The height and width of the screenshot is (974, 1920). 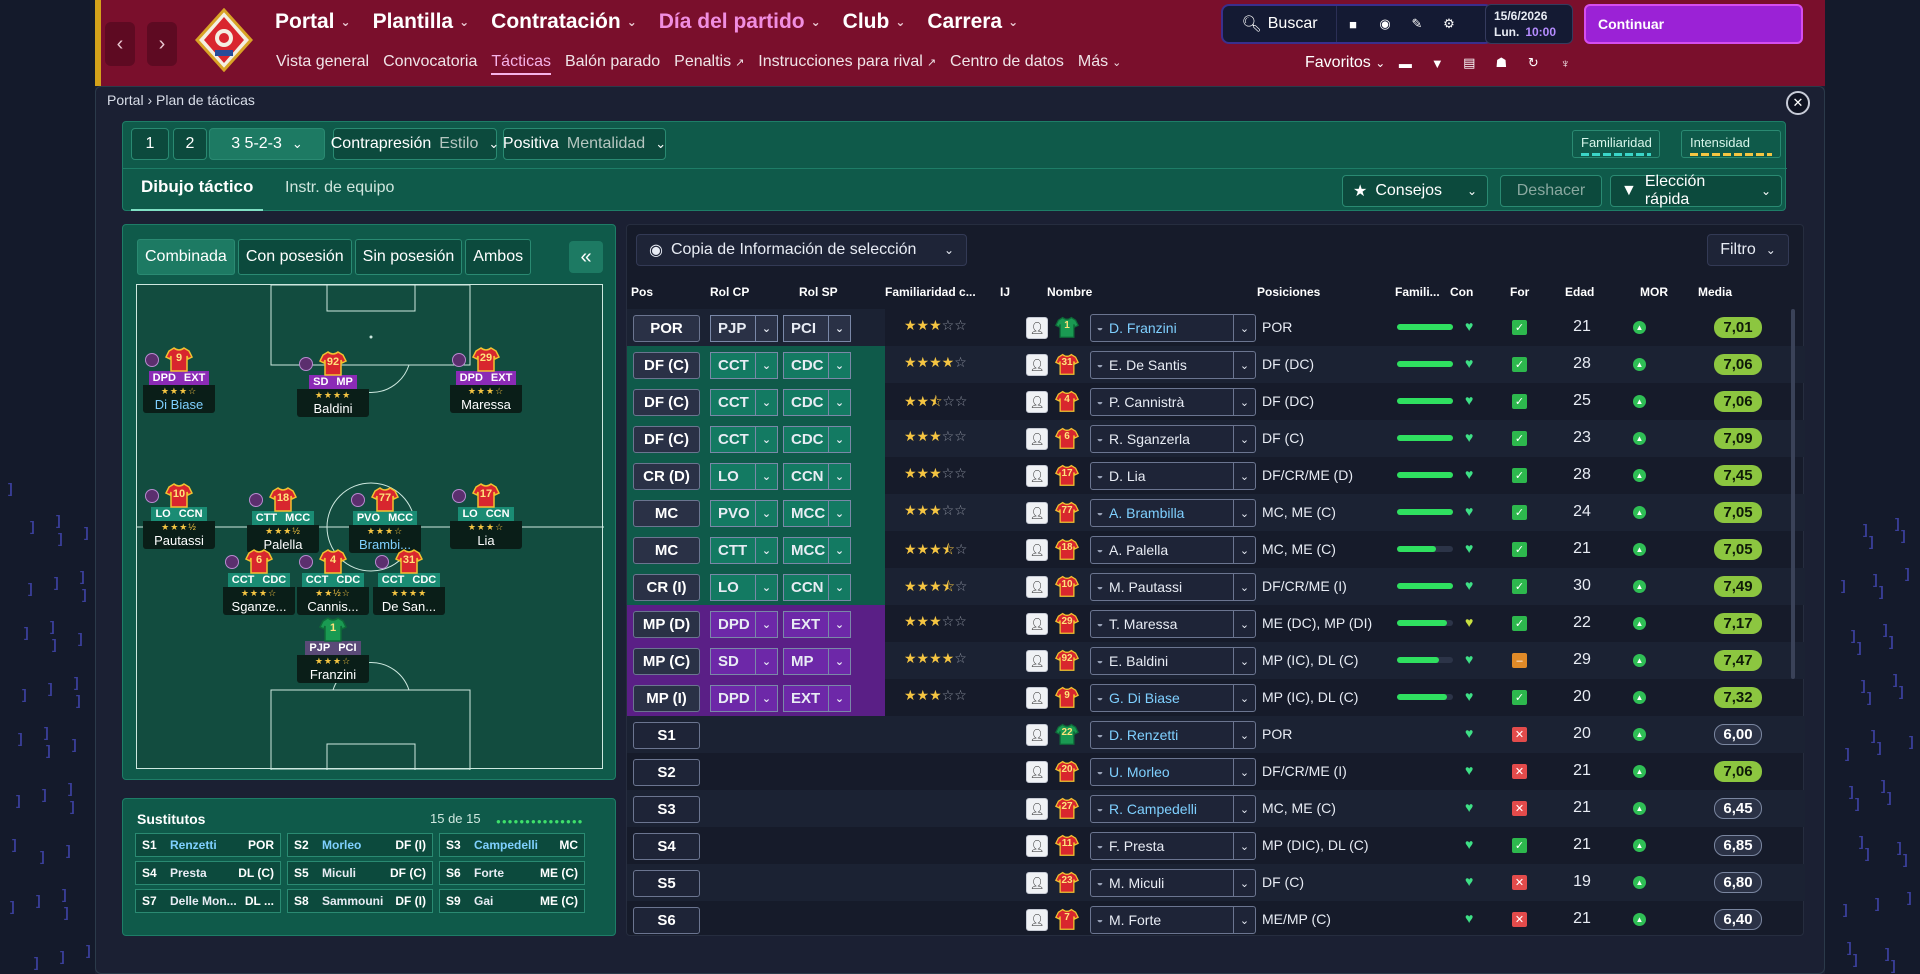 What do you see at coordinates (347, 648) in the screenshot?
I see `role-out-of-possession: PCI` at bounding box center [347, 648].